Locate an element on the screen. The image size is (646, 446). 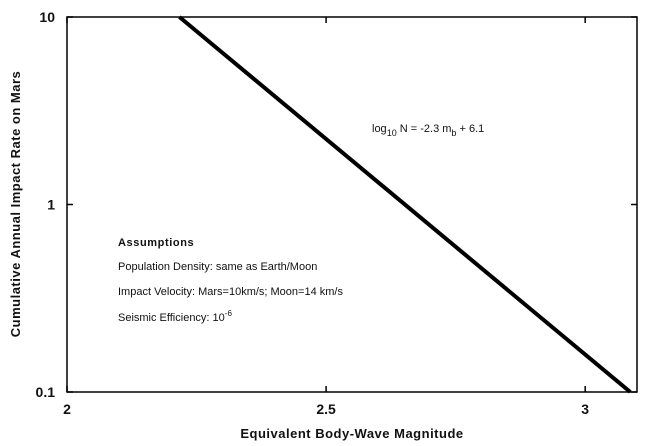
x-tick-label: 2.5 is located at coordinates (326, 409).